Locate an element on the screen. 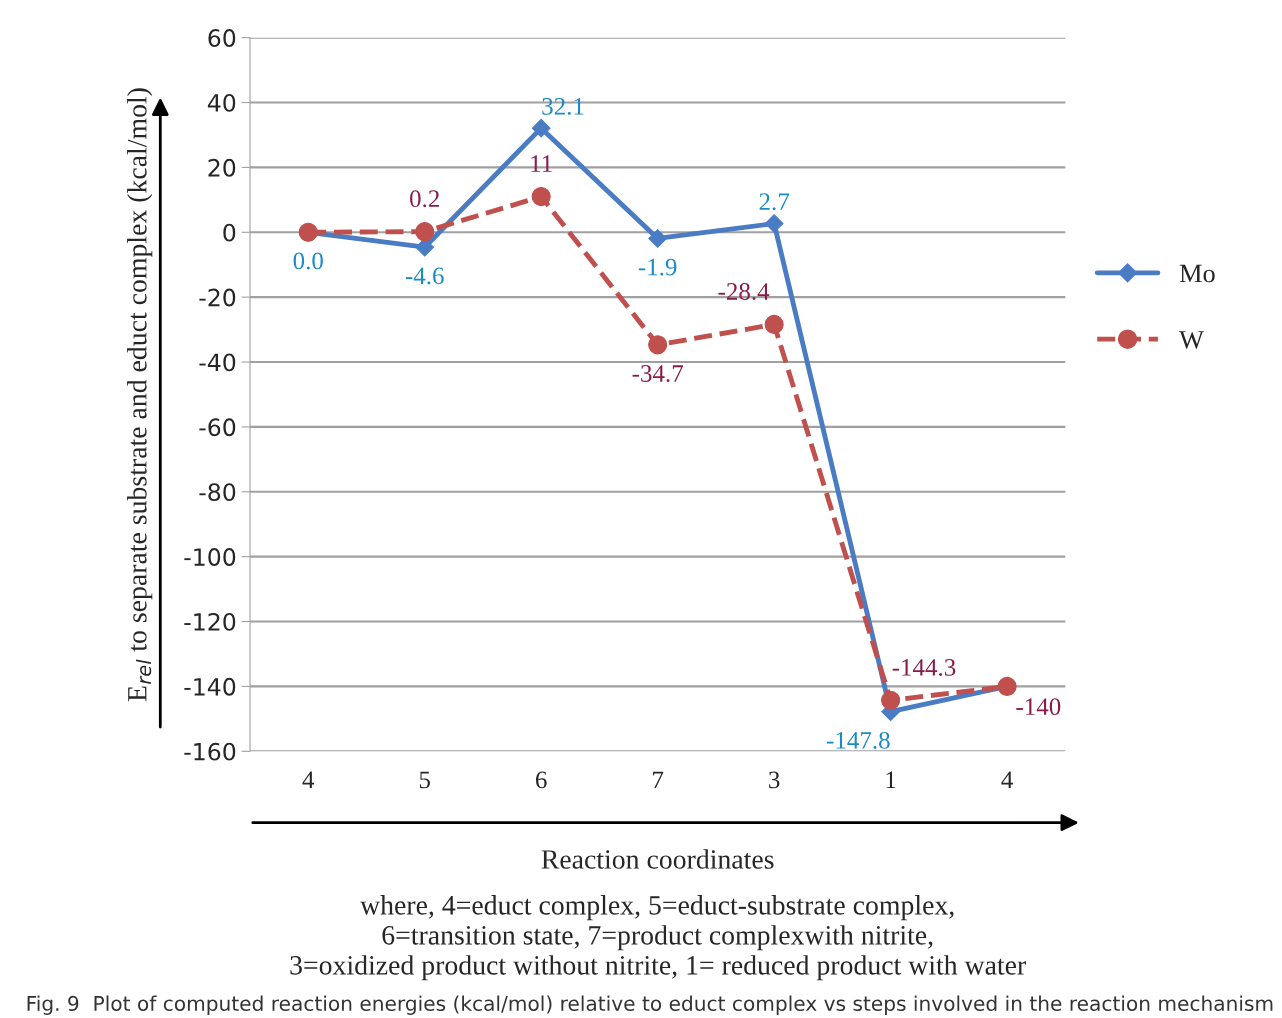 This screenshot has width=1282, height=1018. x-tick-label: 1 is located at coordinates (891, 780).